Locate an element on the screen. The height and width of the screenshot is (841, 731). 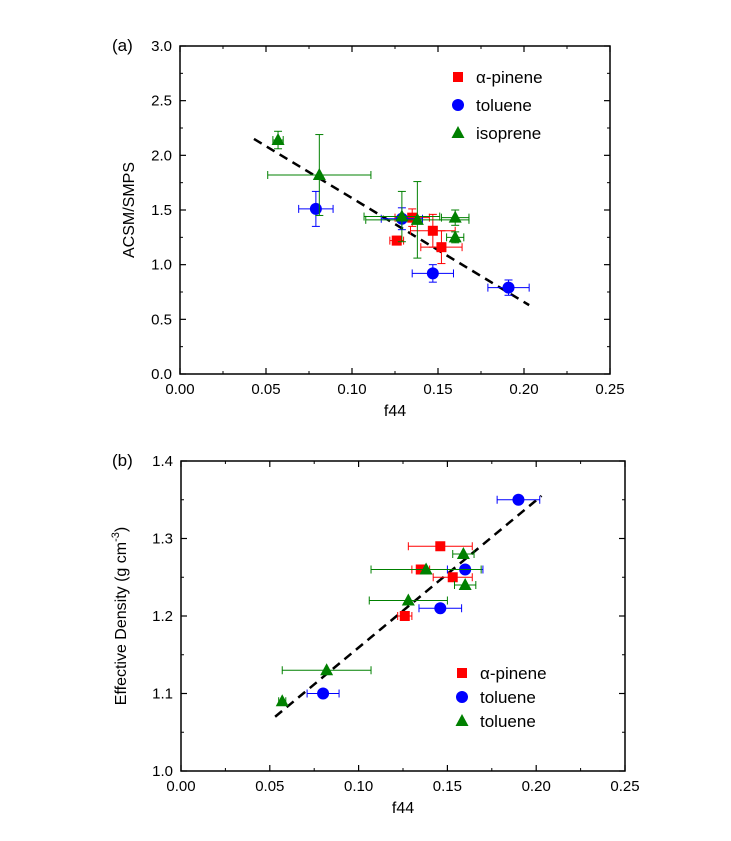
y-tick-label: 3.0 is located at coordinates (161, 46).